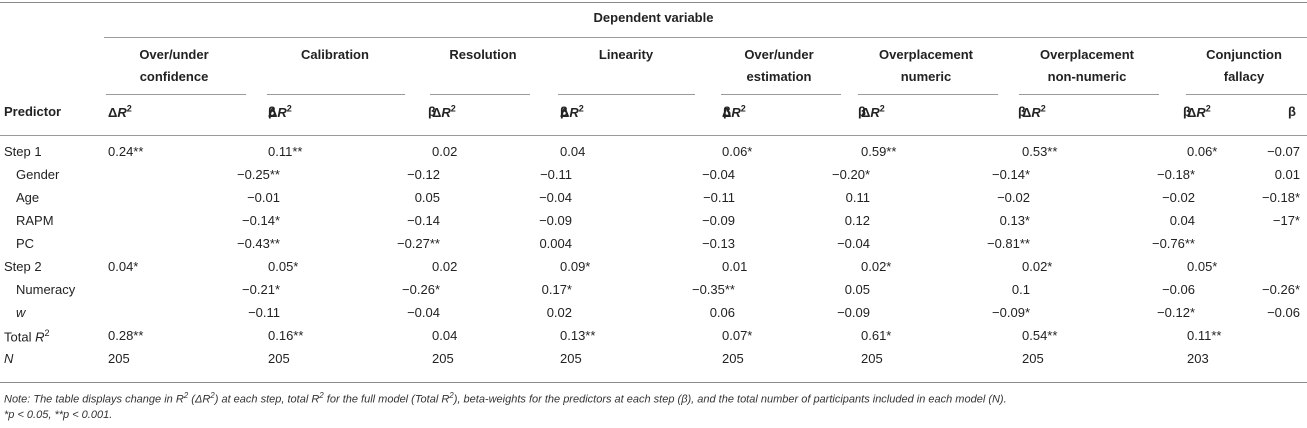  Describe the element at coordinates (286, 335) in the screenshot. I see `delta-r2-cell: 0.16**` at that location.